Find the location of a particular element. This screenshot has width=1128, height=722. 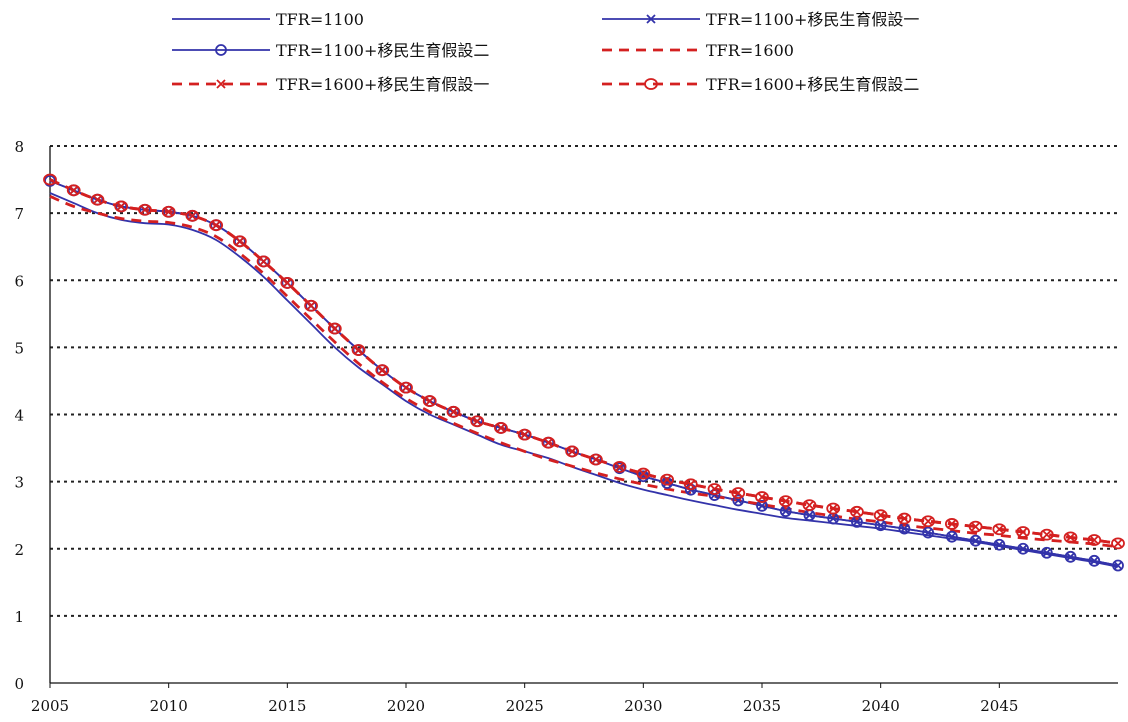

x-tick-label: 2005 is located at coordinates (50, 706).